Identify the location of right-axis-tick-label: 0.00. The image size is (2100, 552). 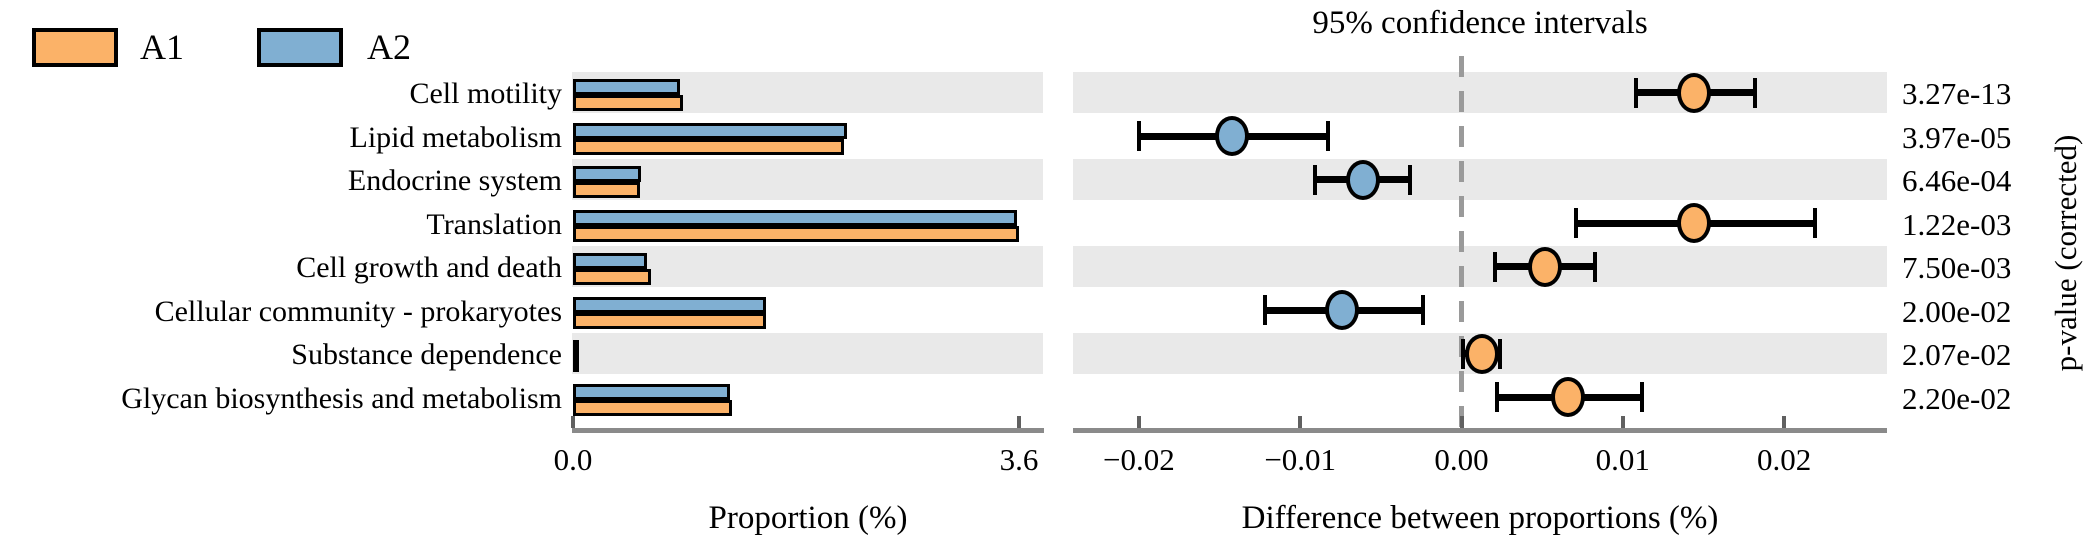
(1461, 459).